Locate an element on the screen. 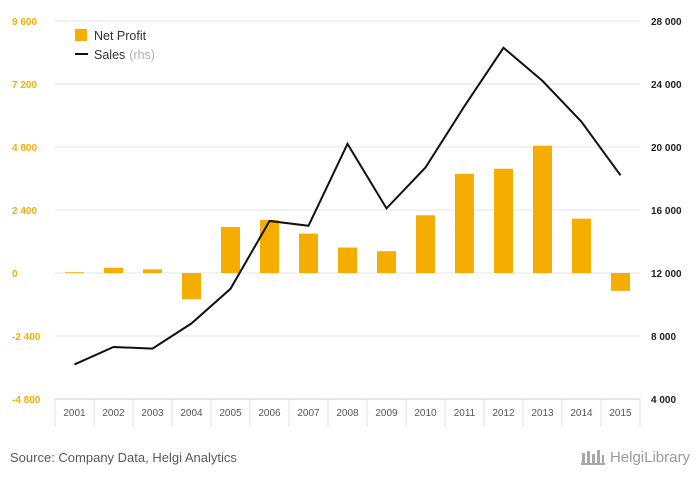  x-tick-label: 2012 is located at coordinates (503, 413).